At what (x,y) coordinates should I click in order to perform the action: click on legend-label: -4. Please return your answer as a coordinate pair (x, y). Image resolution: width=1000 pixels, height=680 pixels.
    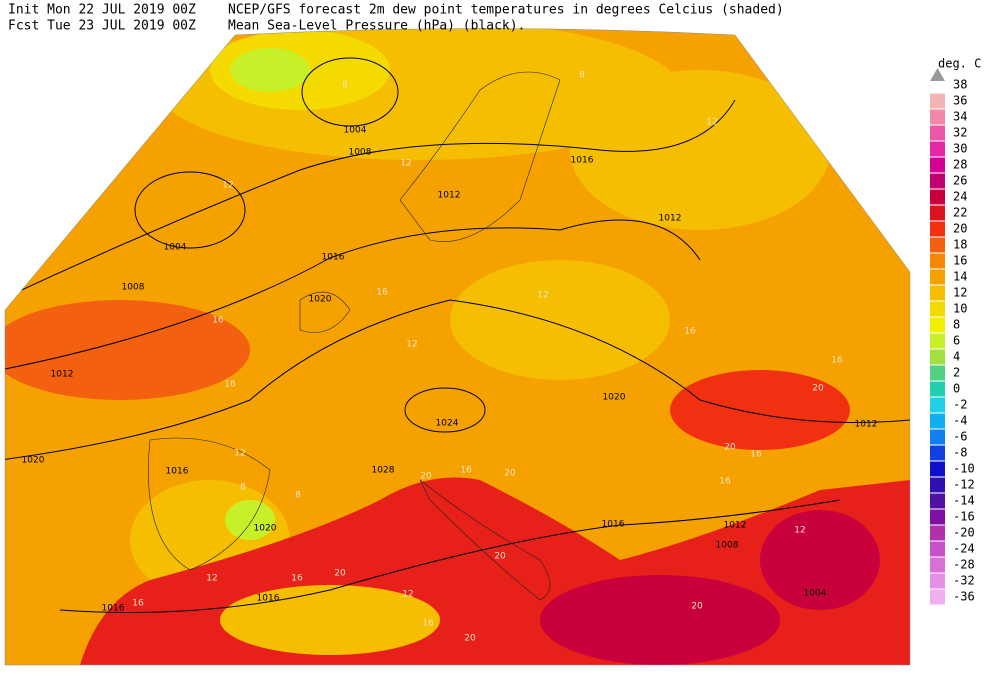
    Looking at the image, I should click on (960, 421).